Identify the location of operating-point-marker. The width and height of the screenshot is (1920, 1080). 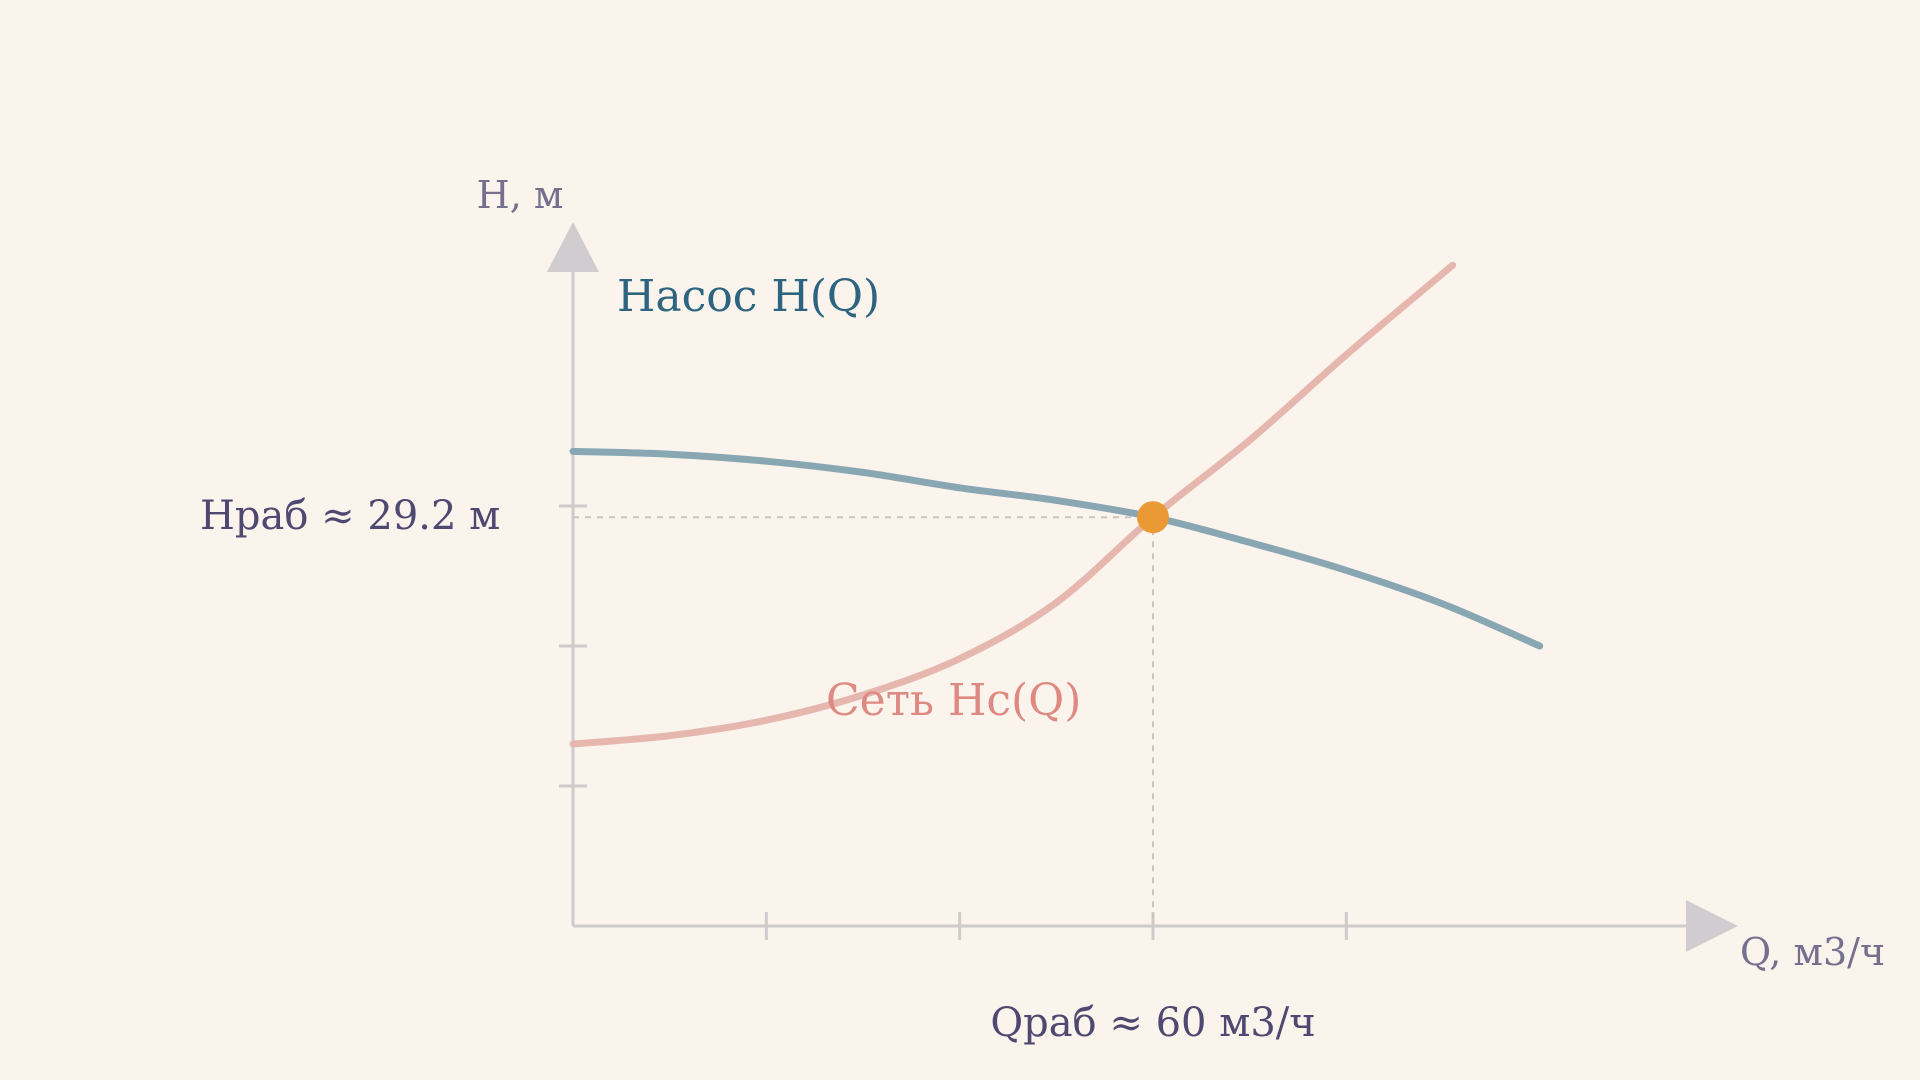
(1153, 517).